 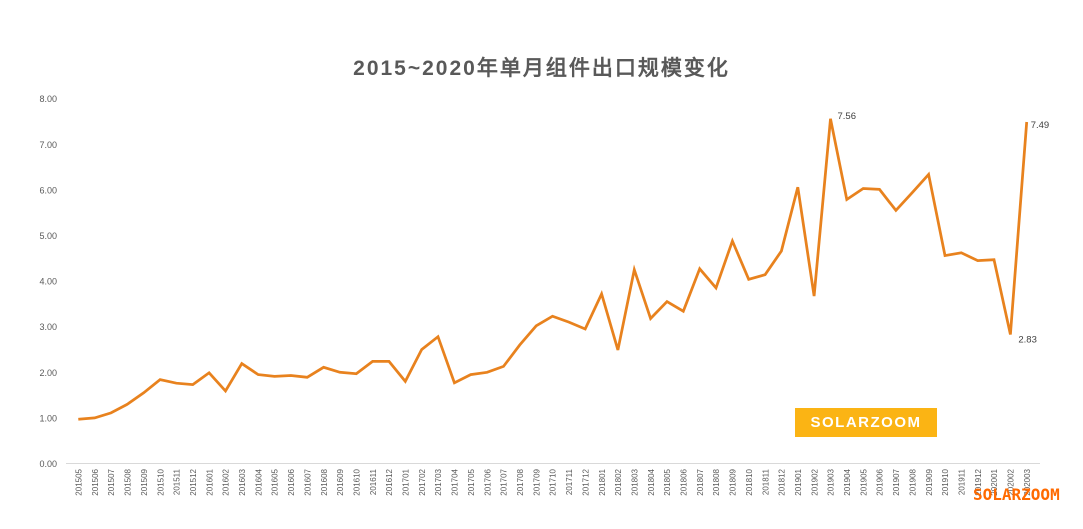 What do you see at coordinates (160, 481) in the screenshot?
I see `x-axis-tick-label: 201510` at bounding box center [160, 481].